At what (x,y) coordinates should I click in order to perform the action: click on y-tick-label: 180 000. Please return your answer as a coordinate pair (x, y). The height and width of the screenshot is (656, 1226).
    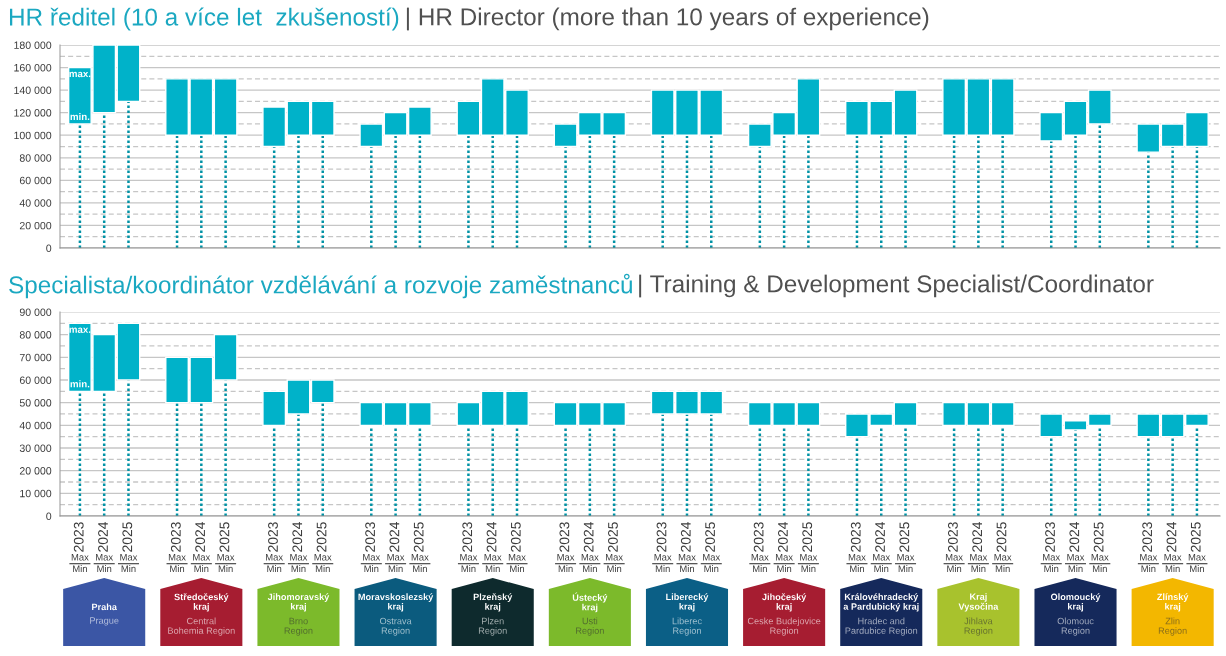
    Looking at the image, I should click on (33, 45).